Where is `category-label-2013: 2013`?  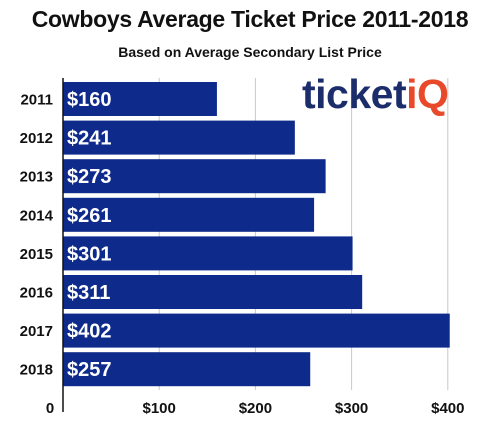
category-label-2013: 2013 is located at coordinates (36, 177).